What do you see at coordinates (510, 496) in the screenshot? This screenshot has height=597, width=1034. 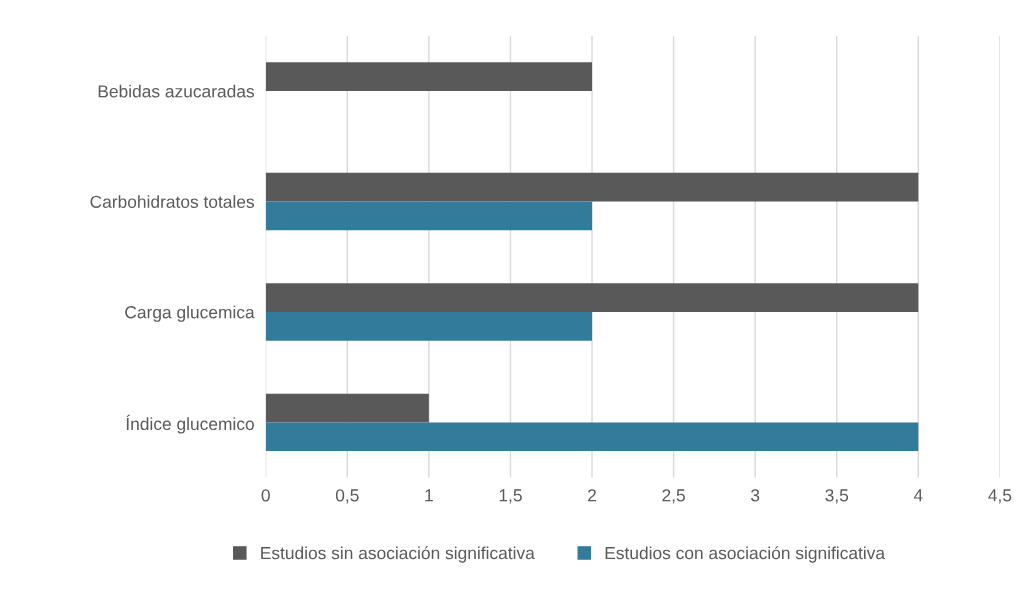 I see `x-tick-label: 1,5` at bounding box center [510, 496].